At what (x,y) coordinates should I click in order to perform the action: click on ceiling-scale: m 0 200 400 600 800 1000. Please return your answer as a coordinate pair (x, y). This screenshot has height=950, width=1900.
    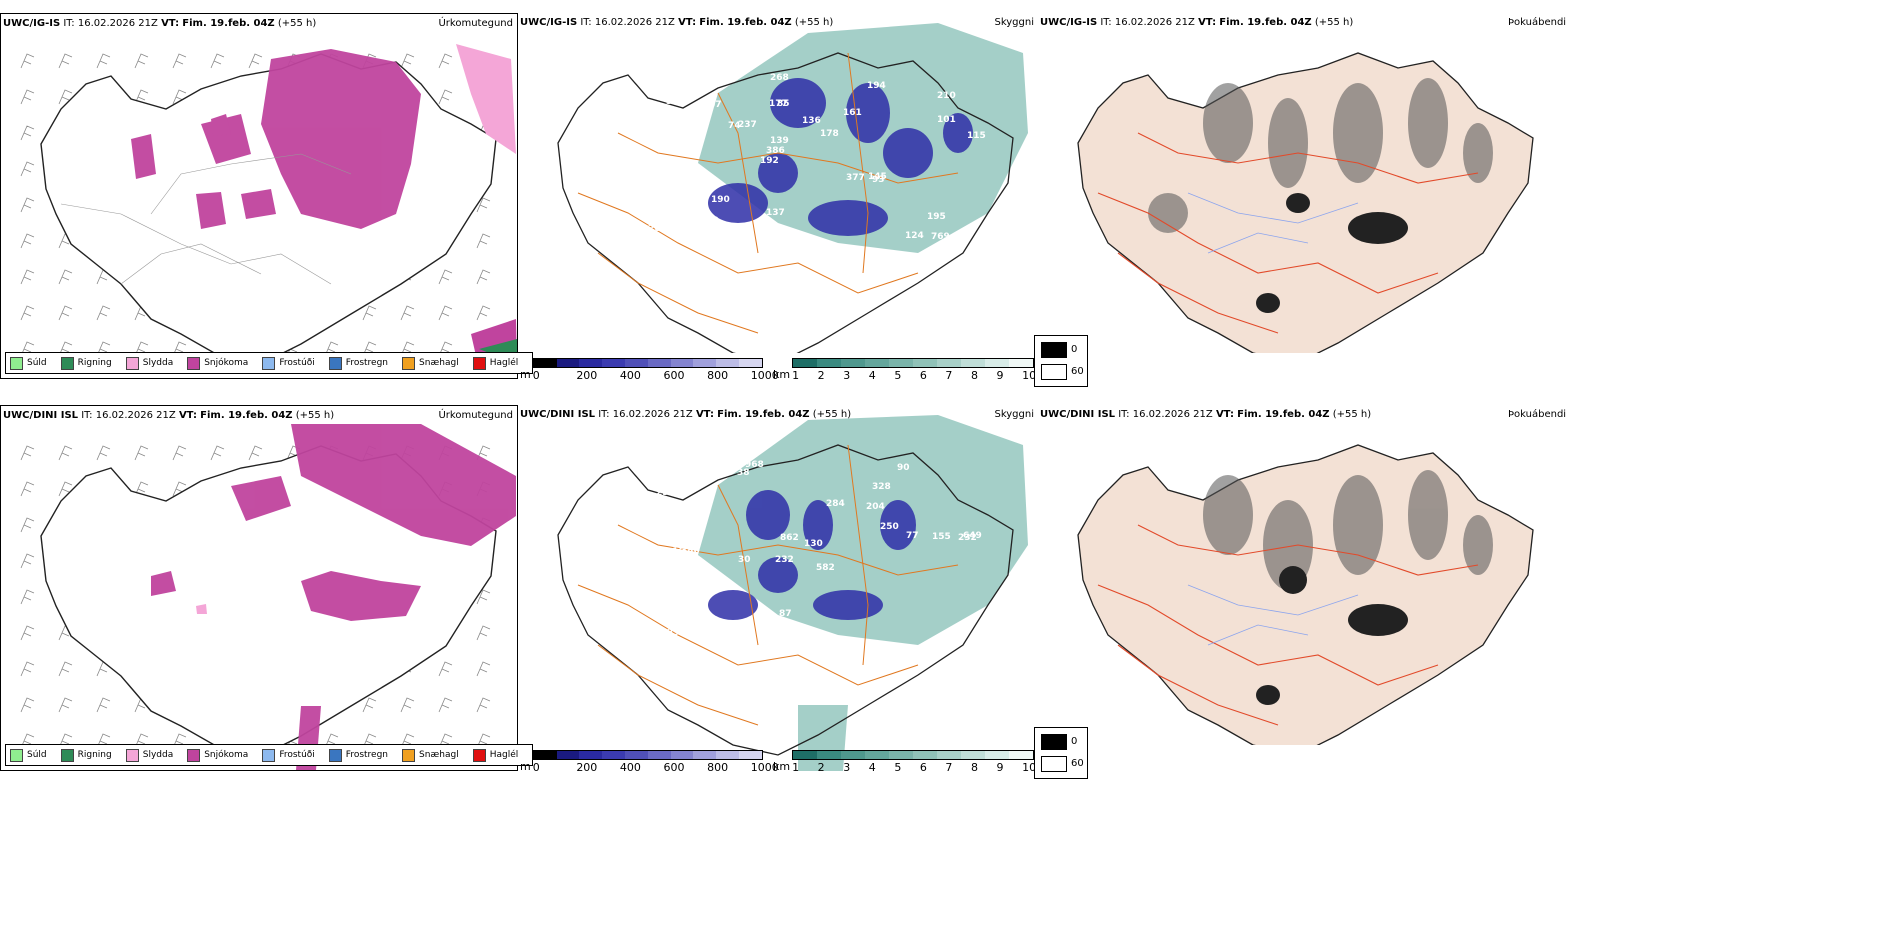
    Looking at the image, I should click on (649, 762).